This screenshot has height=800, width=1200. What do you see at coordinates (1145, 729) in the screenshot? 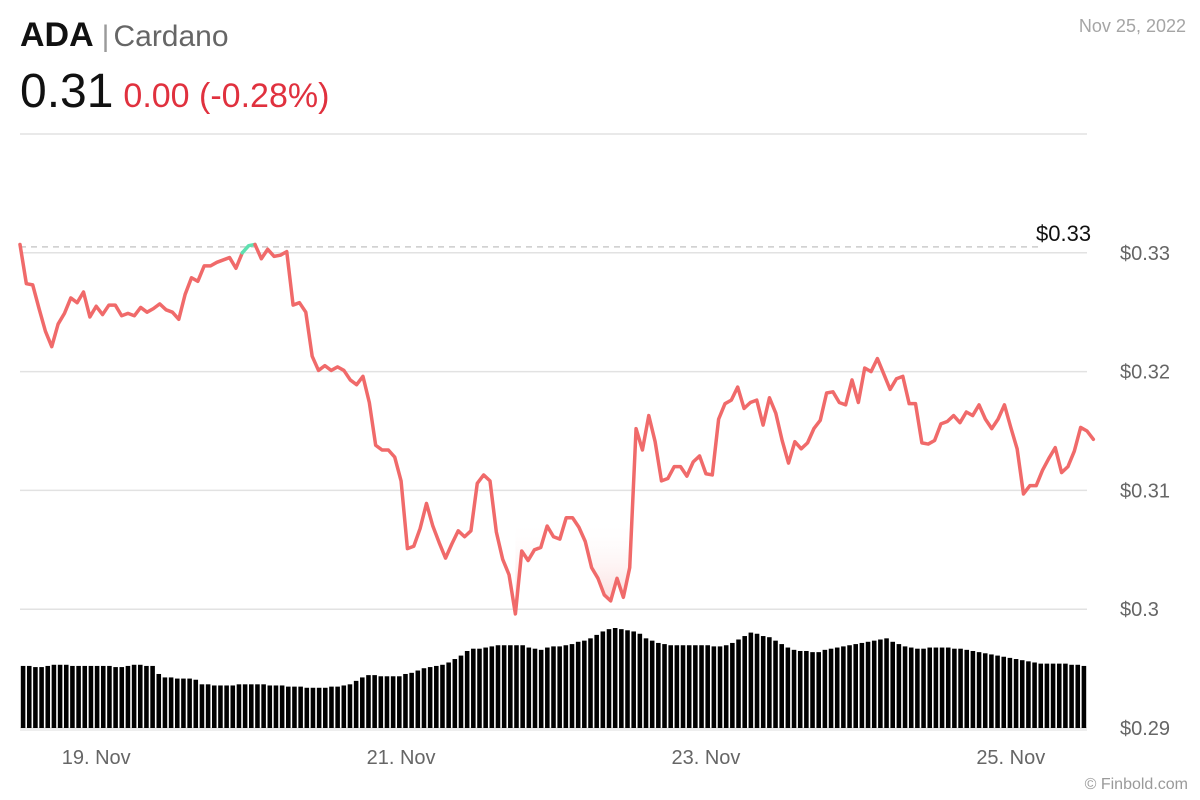
I see `y-tick-label: $0.29` at bounding box center [1145, 729].